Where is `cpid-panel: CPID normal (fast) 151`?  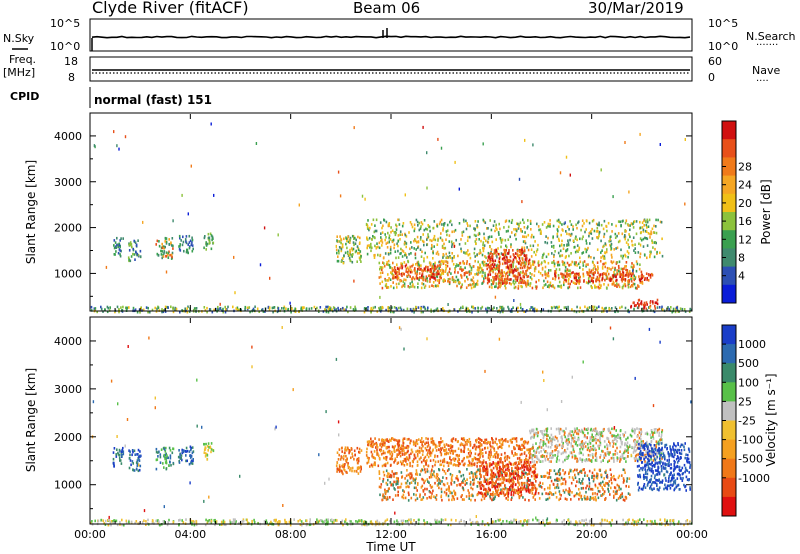 cpid-panel: CPID normal (fast) 151 is located at coordinates (111, 97).